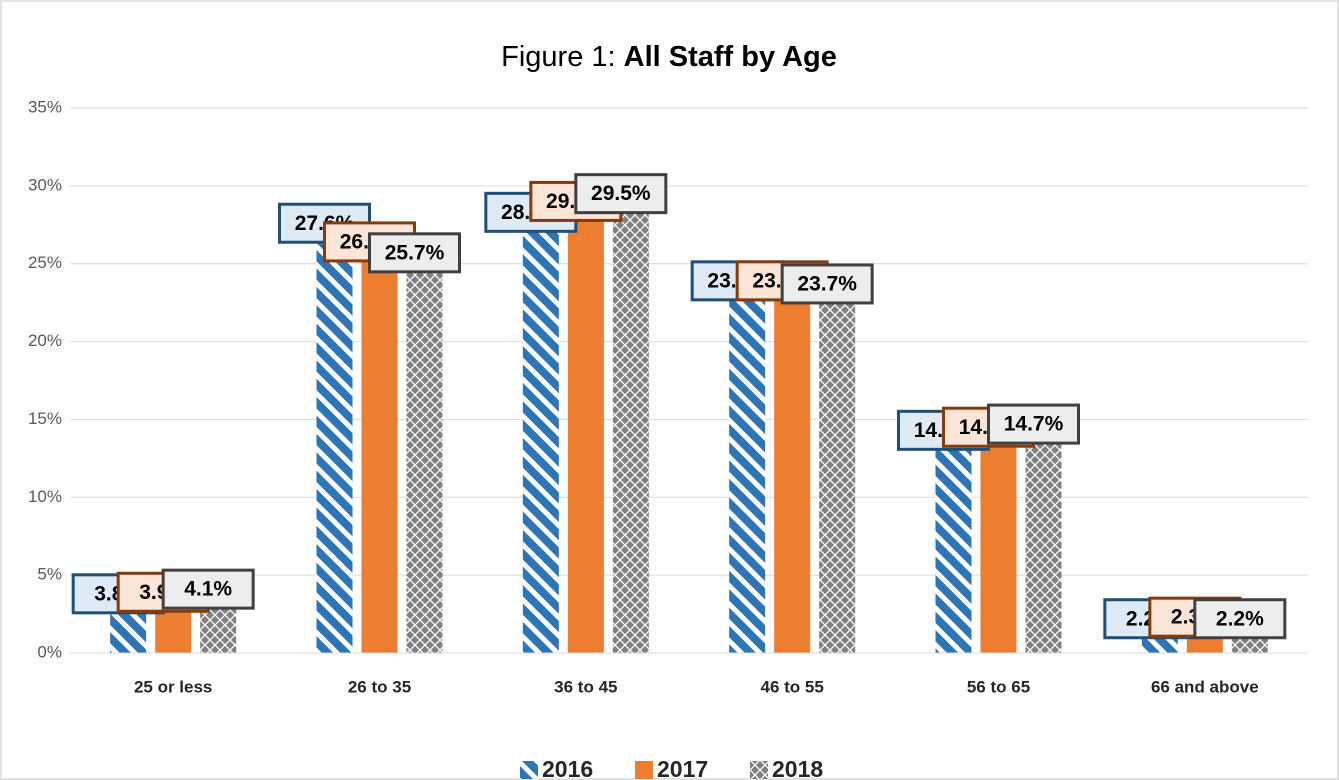 The height and width of the screenshot is (780, 1339). I want to click on x-tick-label: 36 to 45, so click(585, 686).